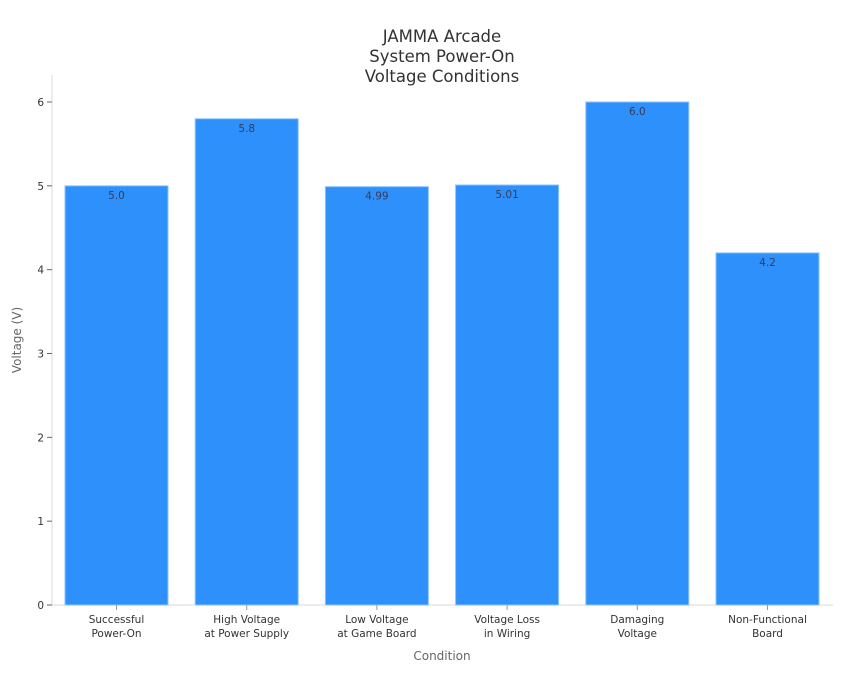 Image resolution: width=855 pixels, height=674 pixels. Describe the element at coordinates (767, 634) in the screenshot. I see `x-tick-label: Board` at that location.